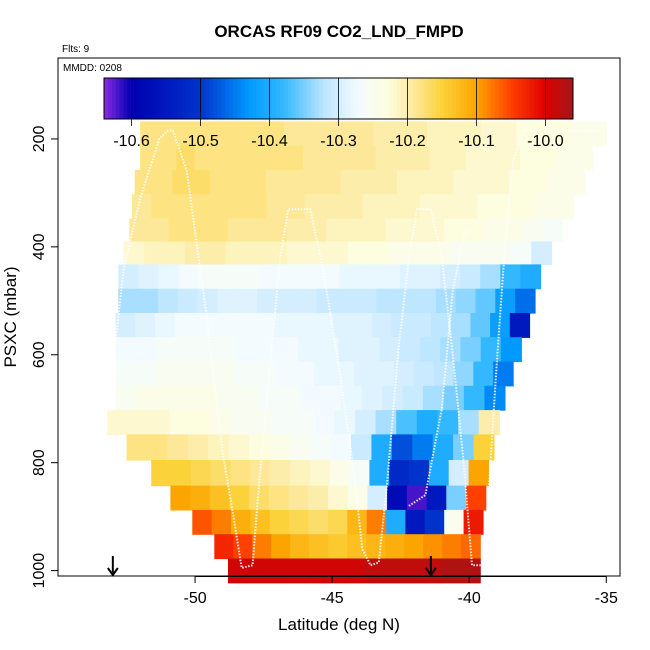 The image size is (650, 650). I want to click on marker-arrows, so click(272, 566).